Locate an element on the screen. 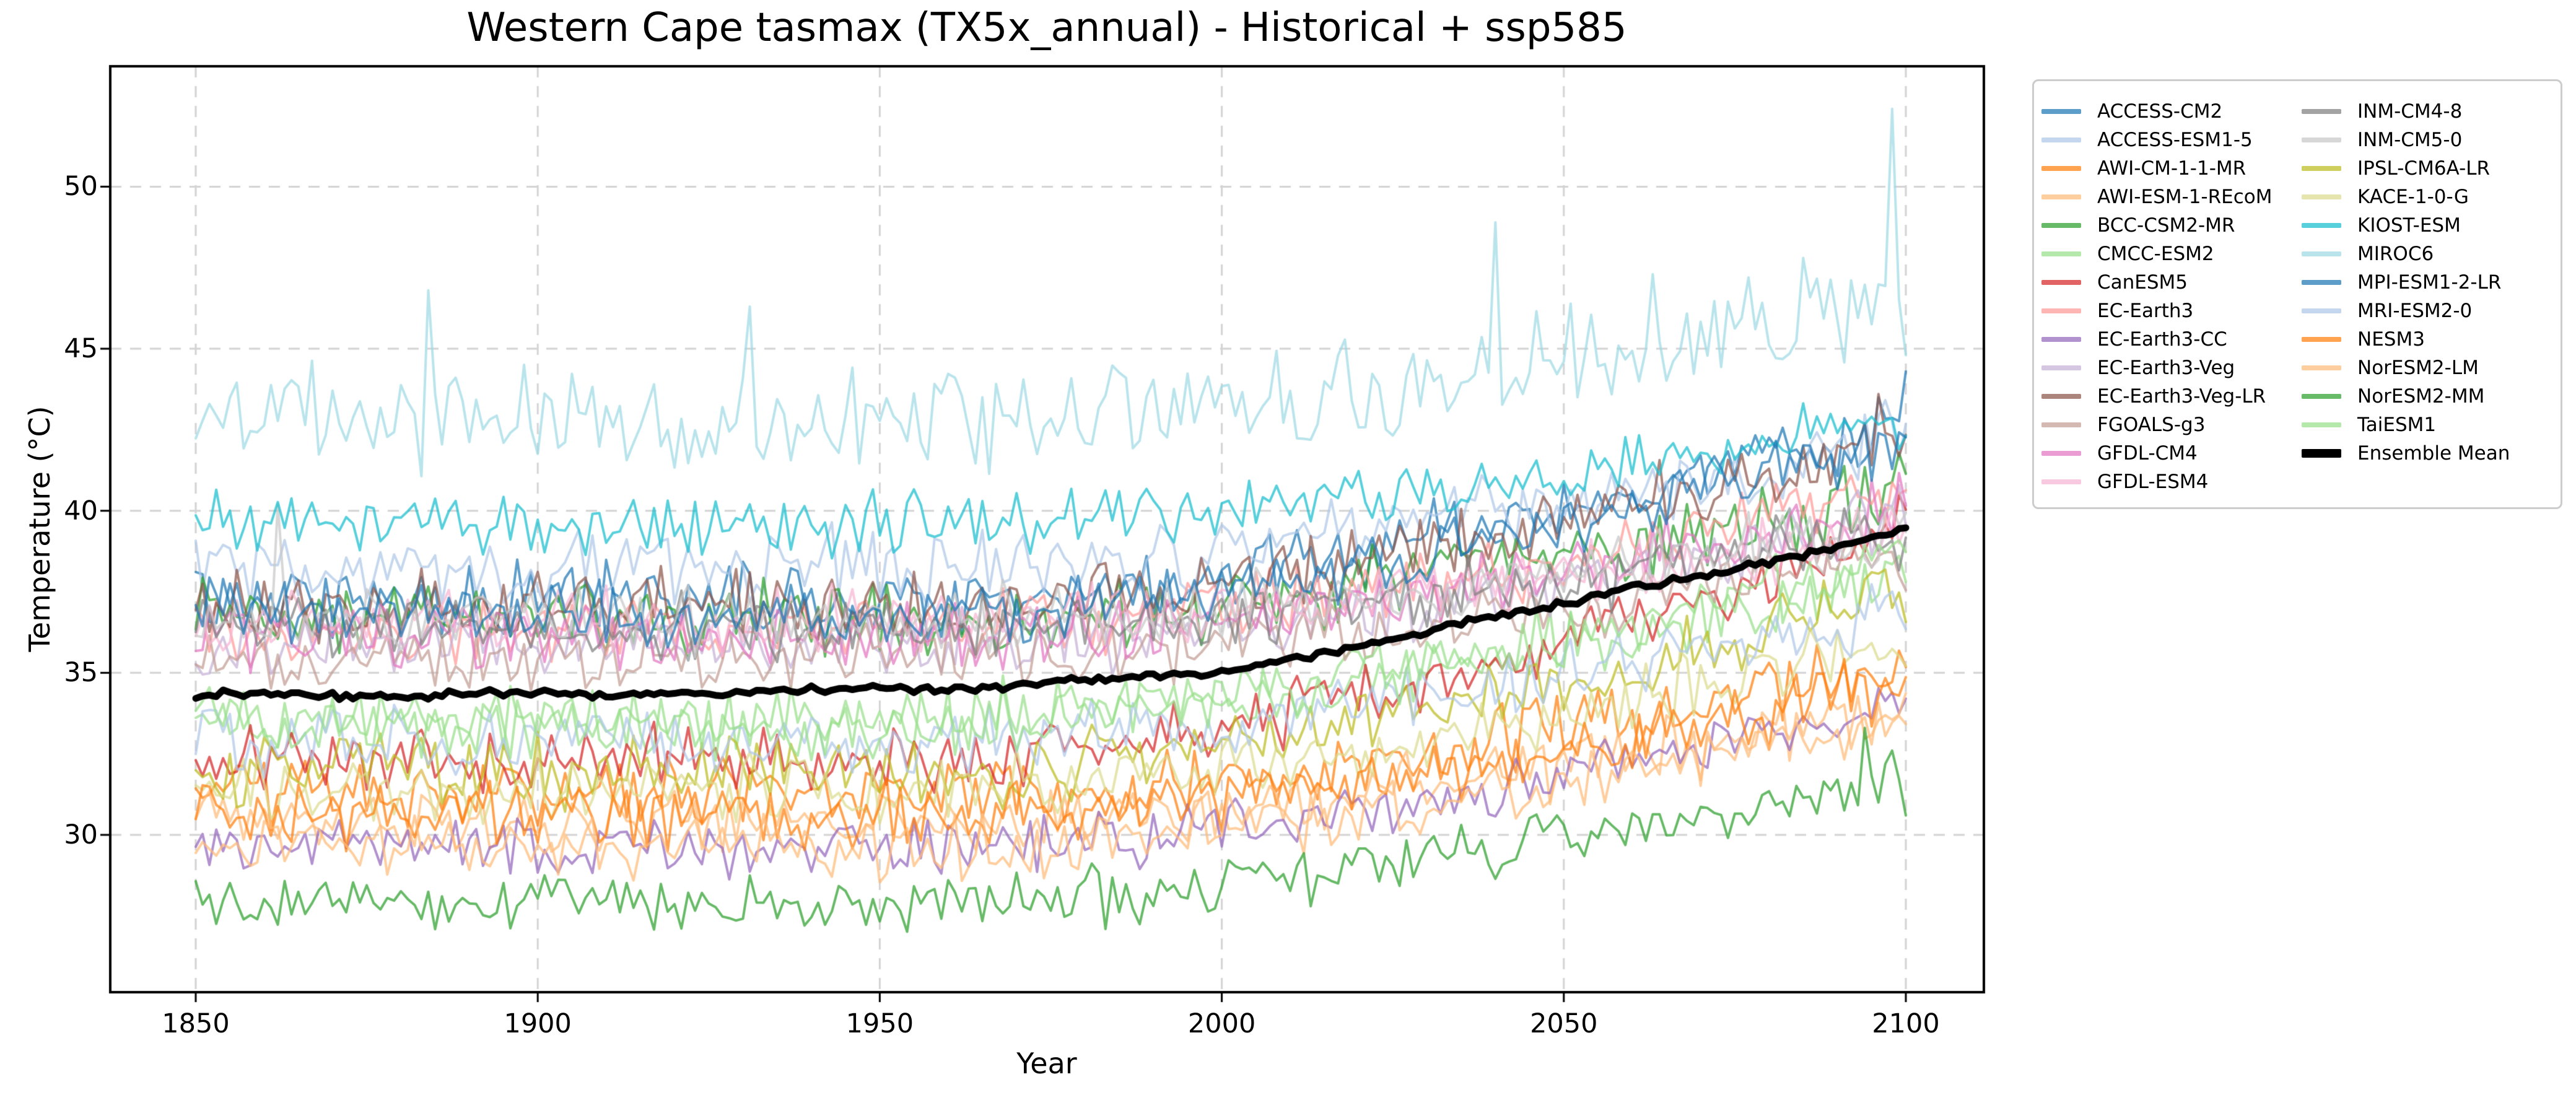  legend-label: Ensemble Mean is located at coordinates (2433, 453).